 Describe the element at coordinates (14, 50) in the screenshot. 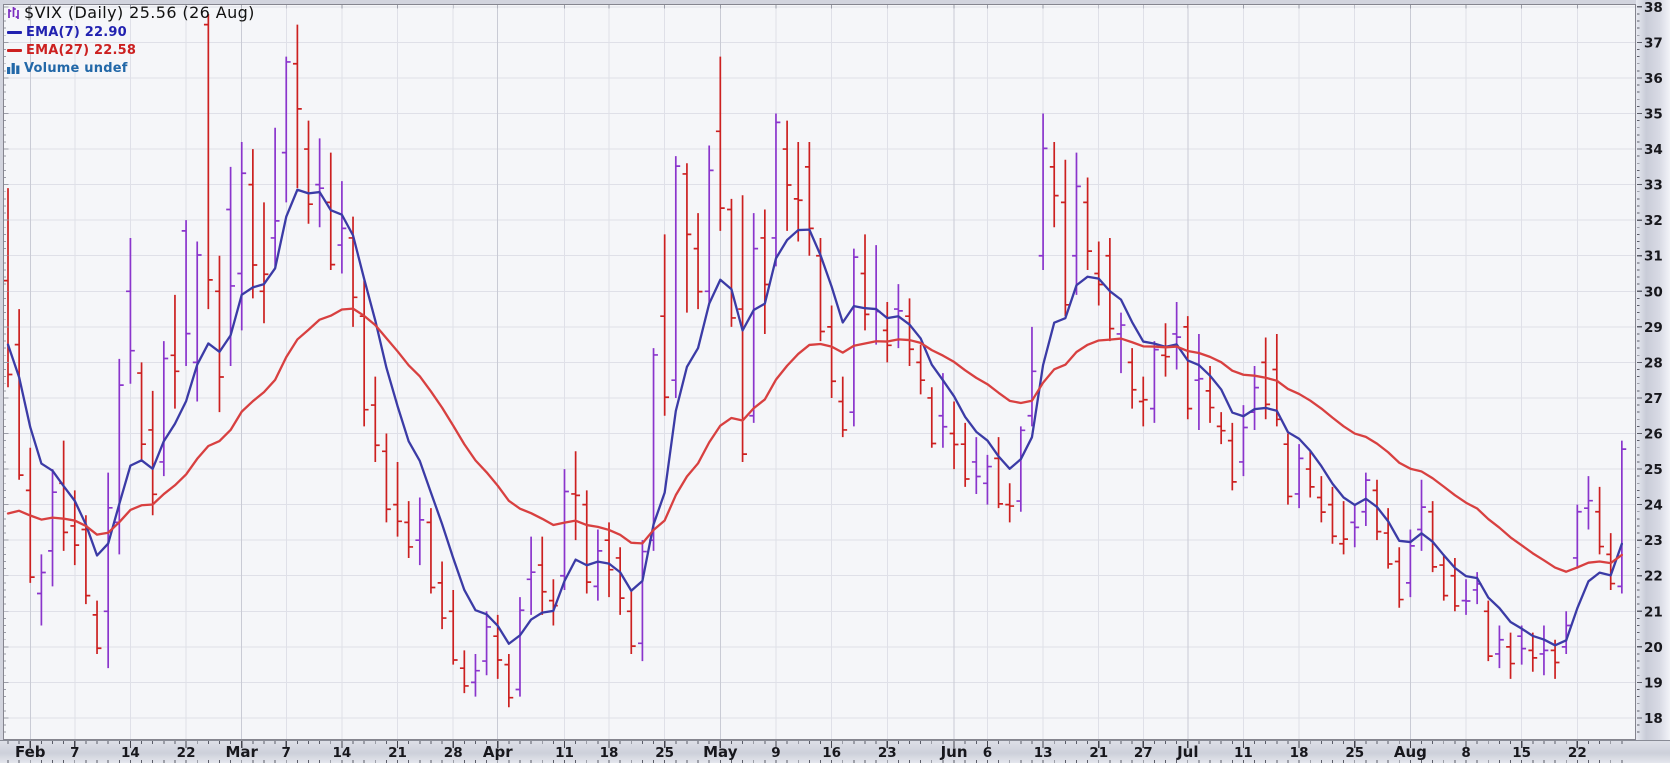

I see `ema27-swatch` at that location.